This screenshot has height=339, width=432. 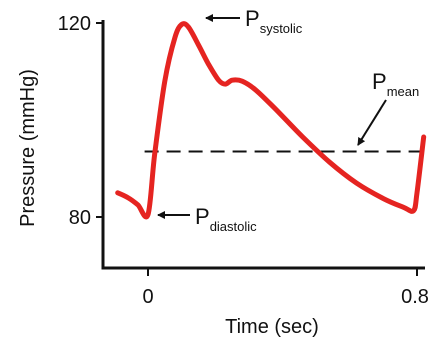 I want to click on systolic-label-sub: systolic, so click(x=281, y=28).